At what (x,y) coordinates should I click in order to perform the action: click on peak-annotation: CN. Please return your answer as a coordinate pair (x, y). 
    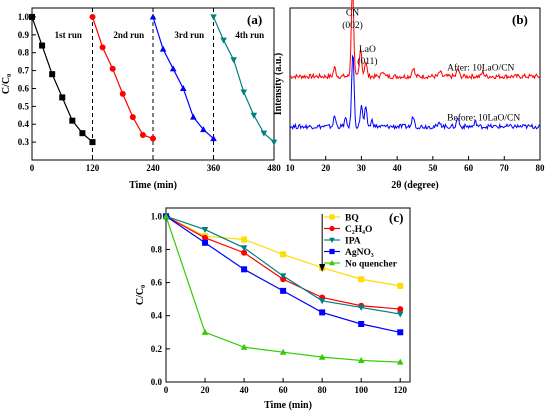
    Looking at the image, I should click on (352, 14).